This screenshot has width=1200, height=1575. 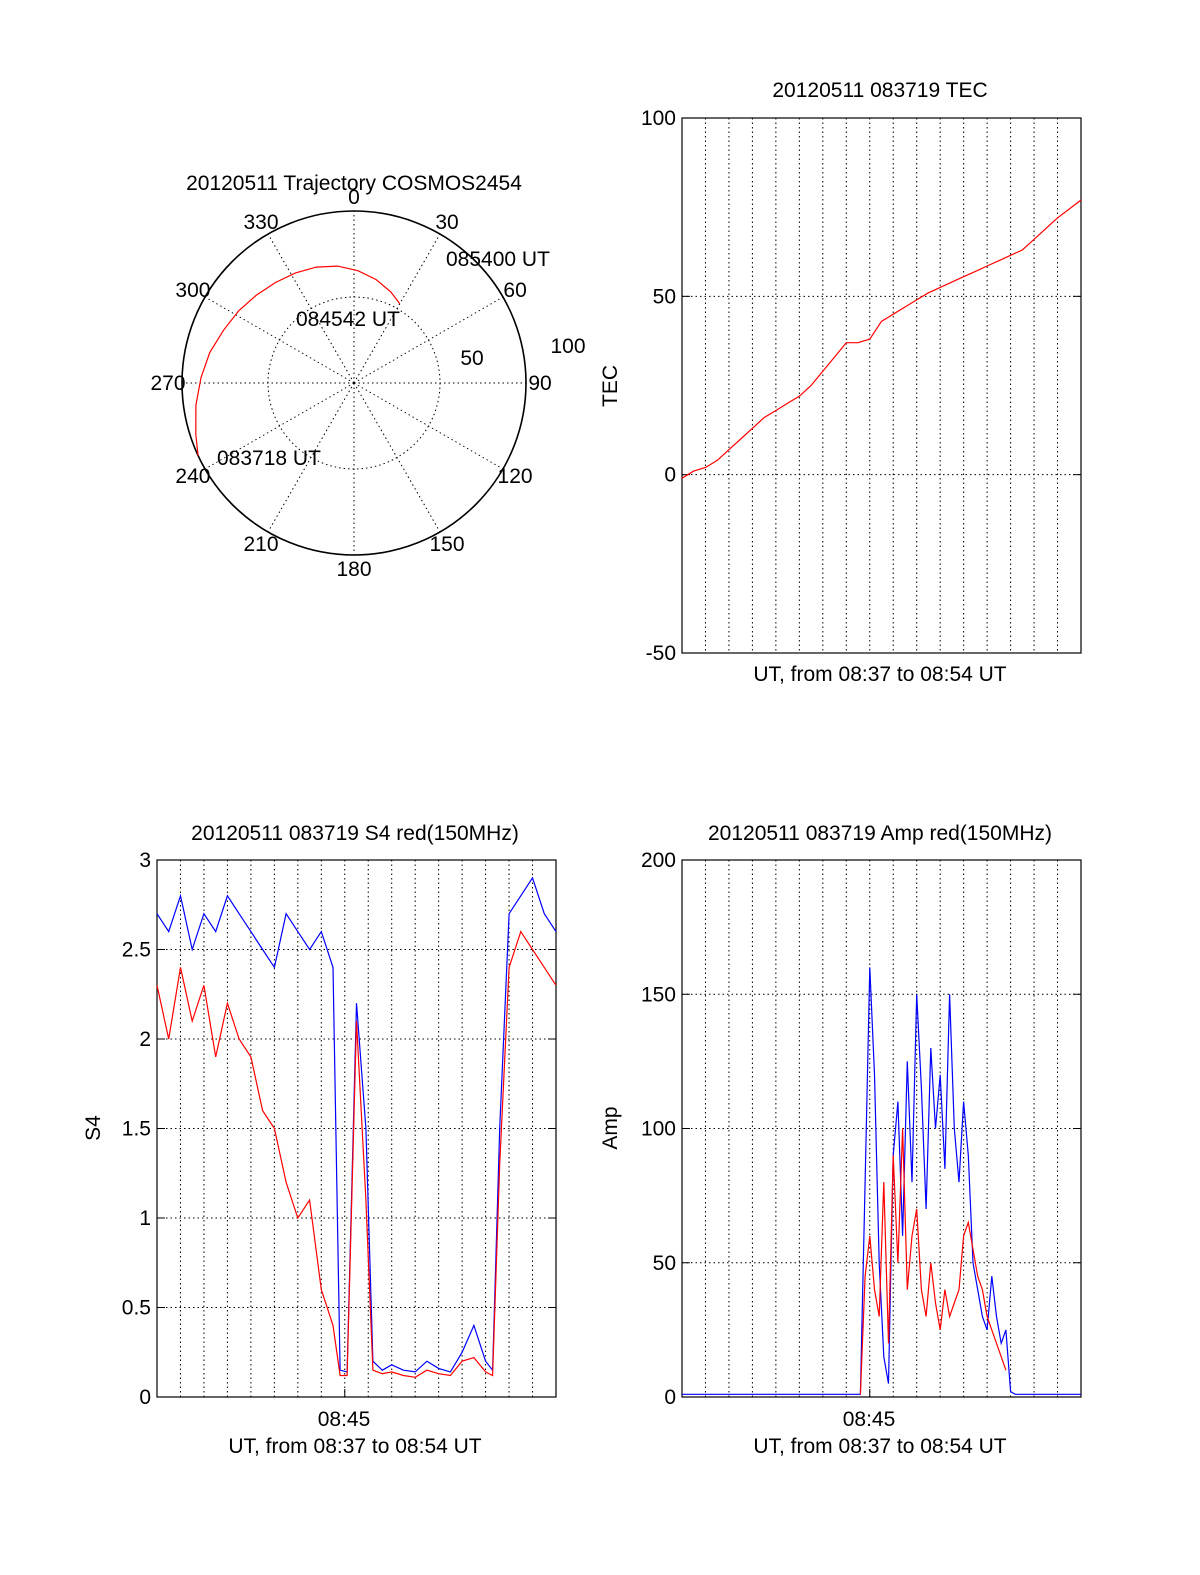 What do you see at coordinates (145, 1218) in the screenshot?
I see `y-tick-label: 1` at bounding box center [145, 1218].